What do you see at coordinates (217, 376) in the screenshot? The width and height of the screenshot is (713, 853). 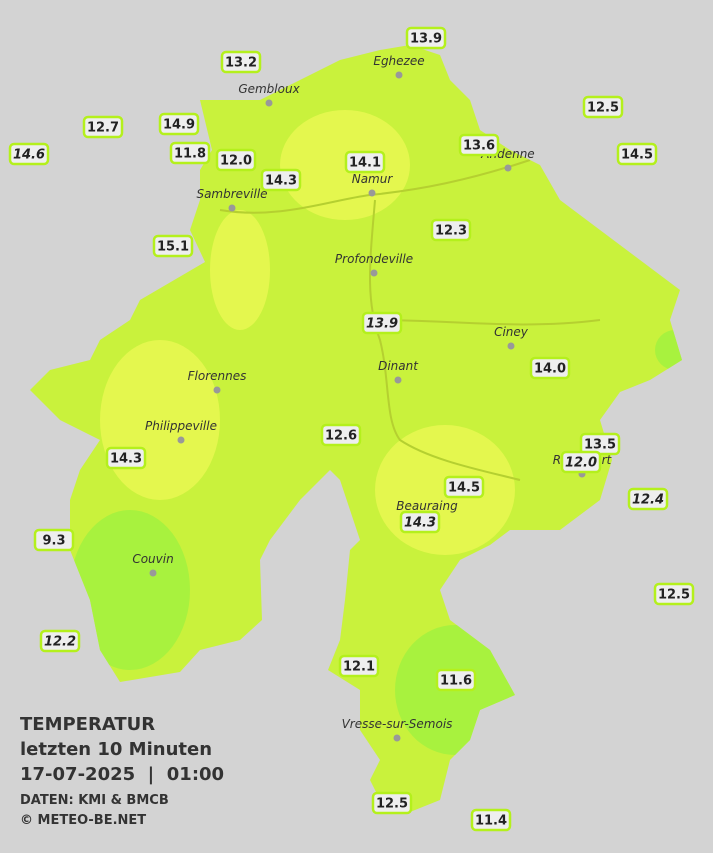 I see `town-name: Florennes` at bounding box center [217, 376].